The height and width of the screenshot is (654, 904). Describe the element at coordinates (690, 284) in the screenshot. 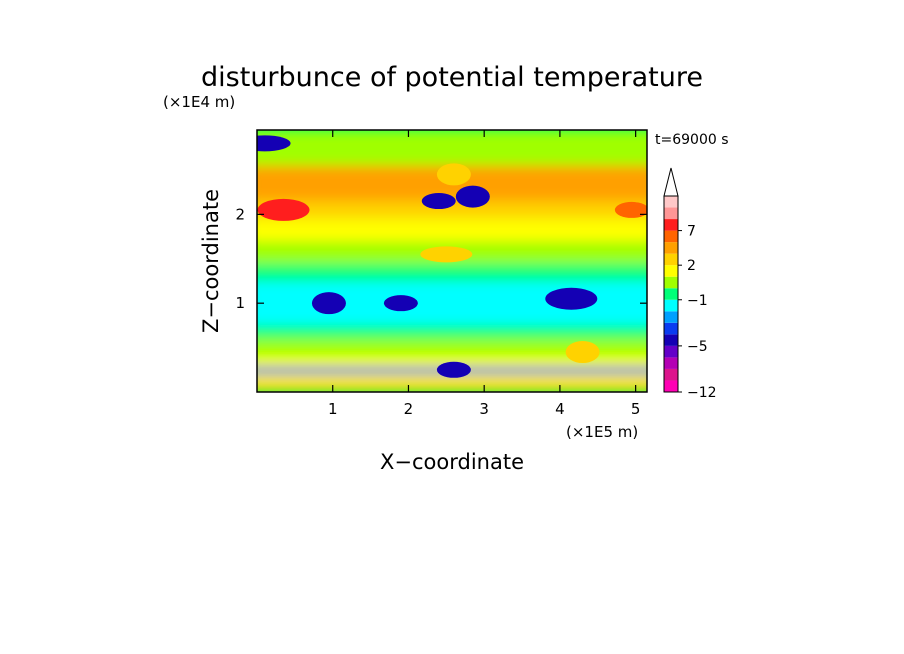

I see `colorbar: −12−5−127` at that location.